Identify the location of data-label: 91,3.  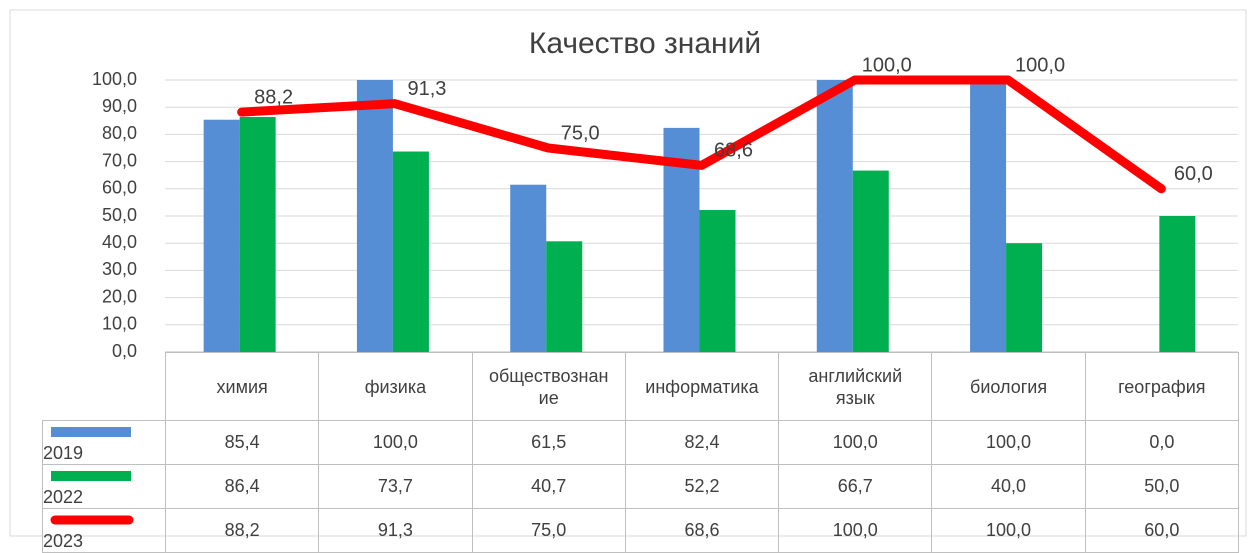
(426, 89).